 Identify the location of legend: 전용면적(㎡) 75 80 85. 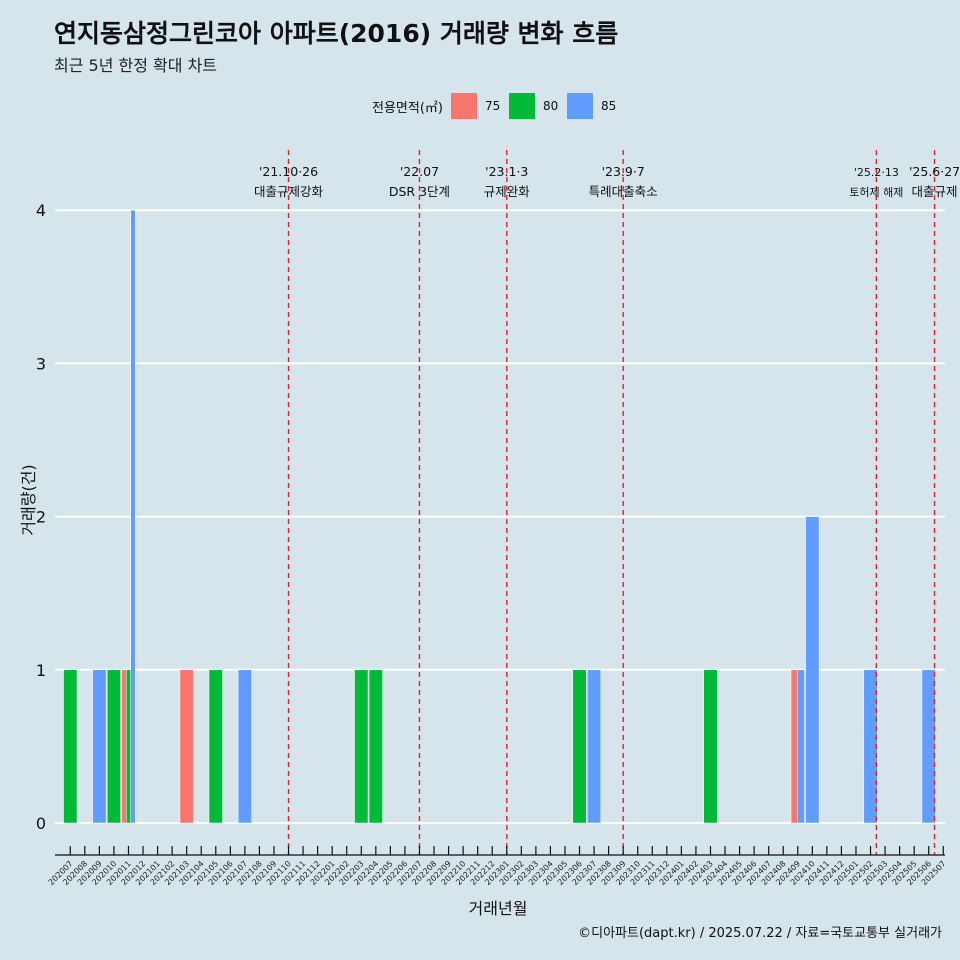
(498, 106).